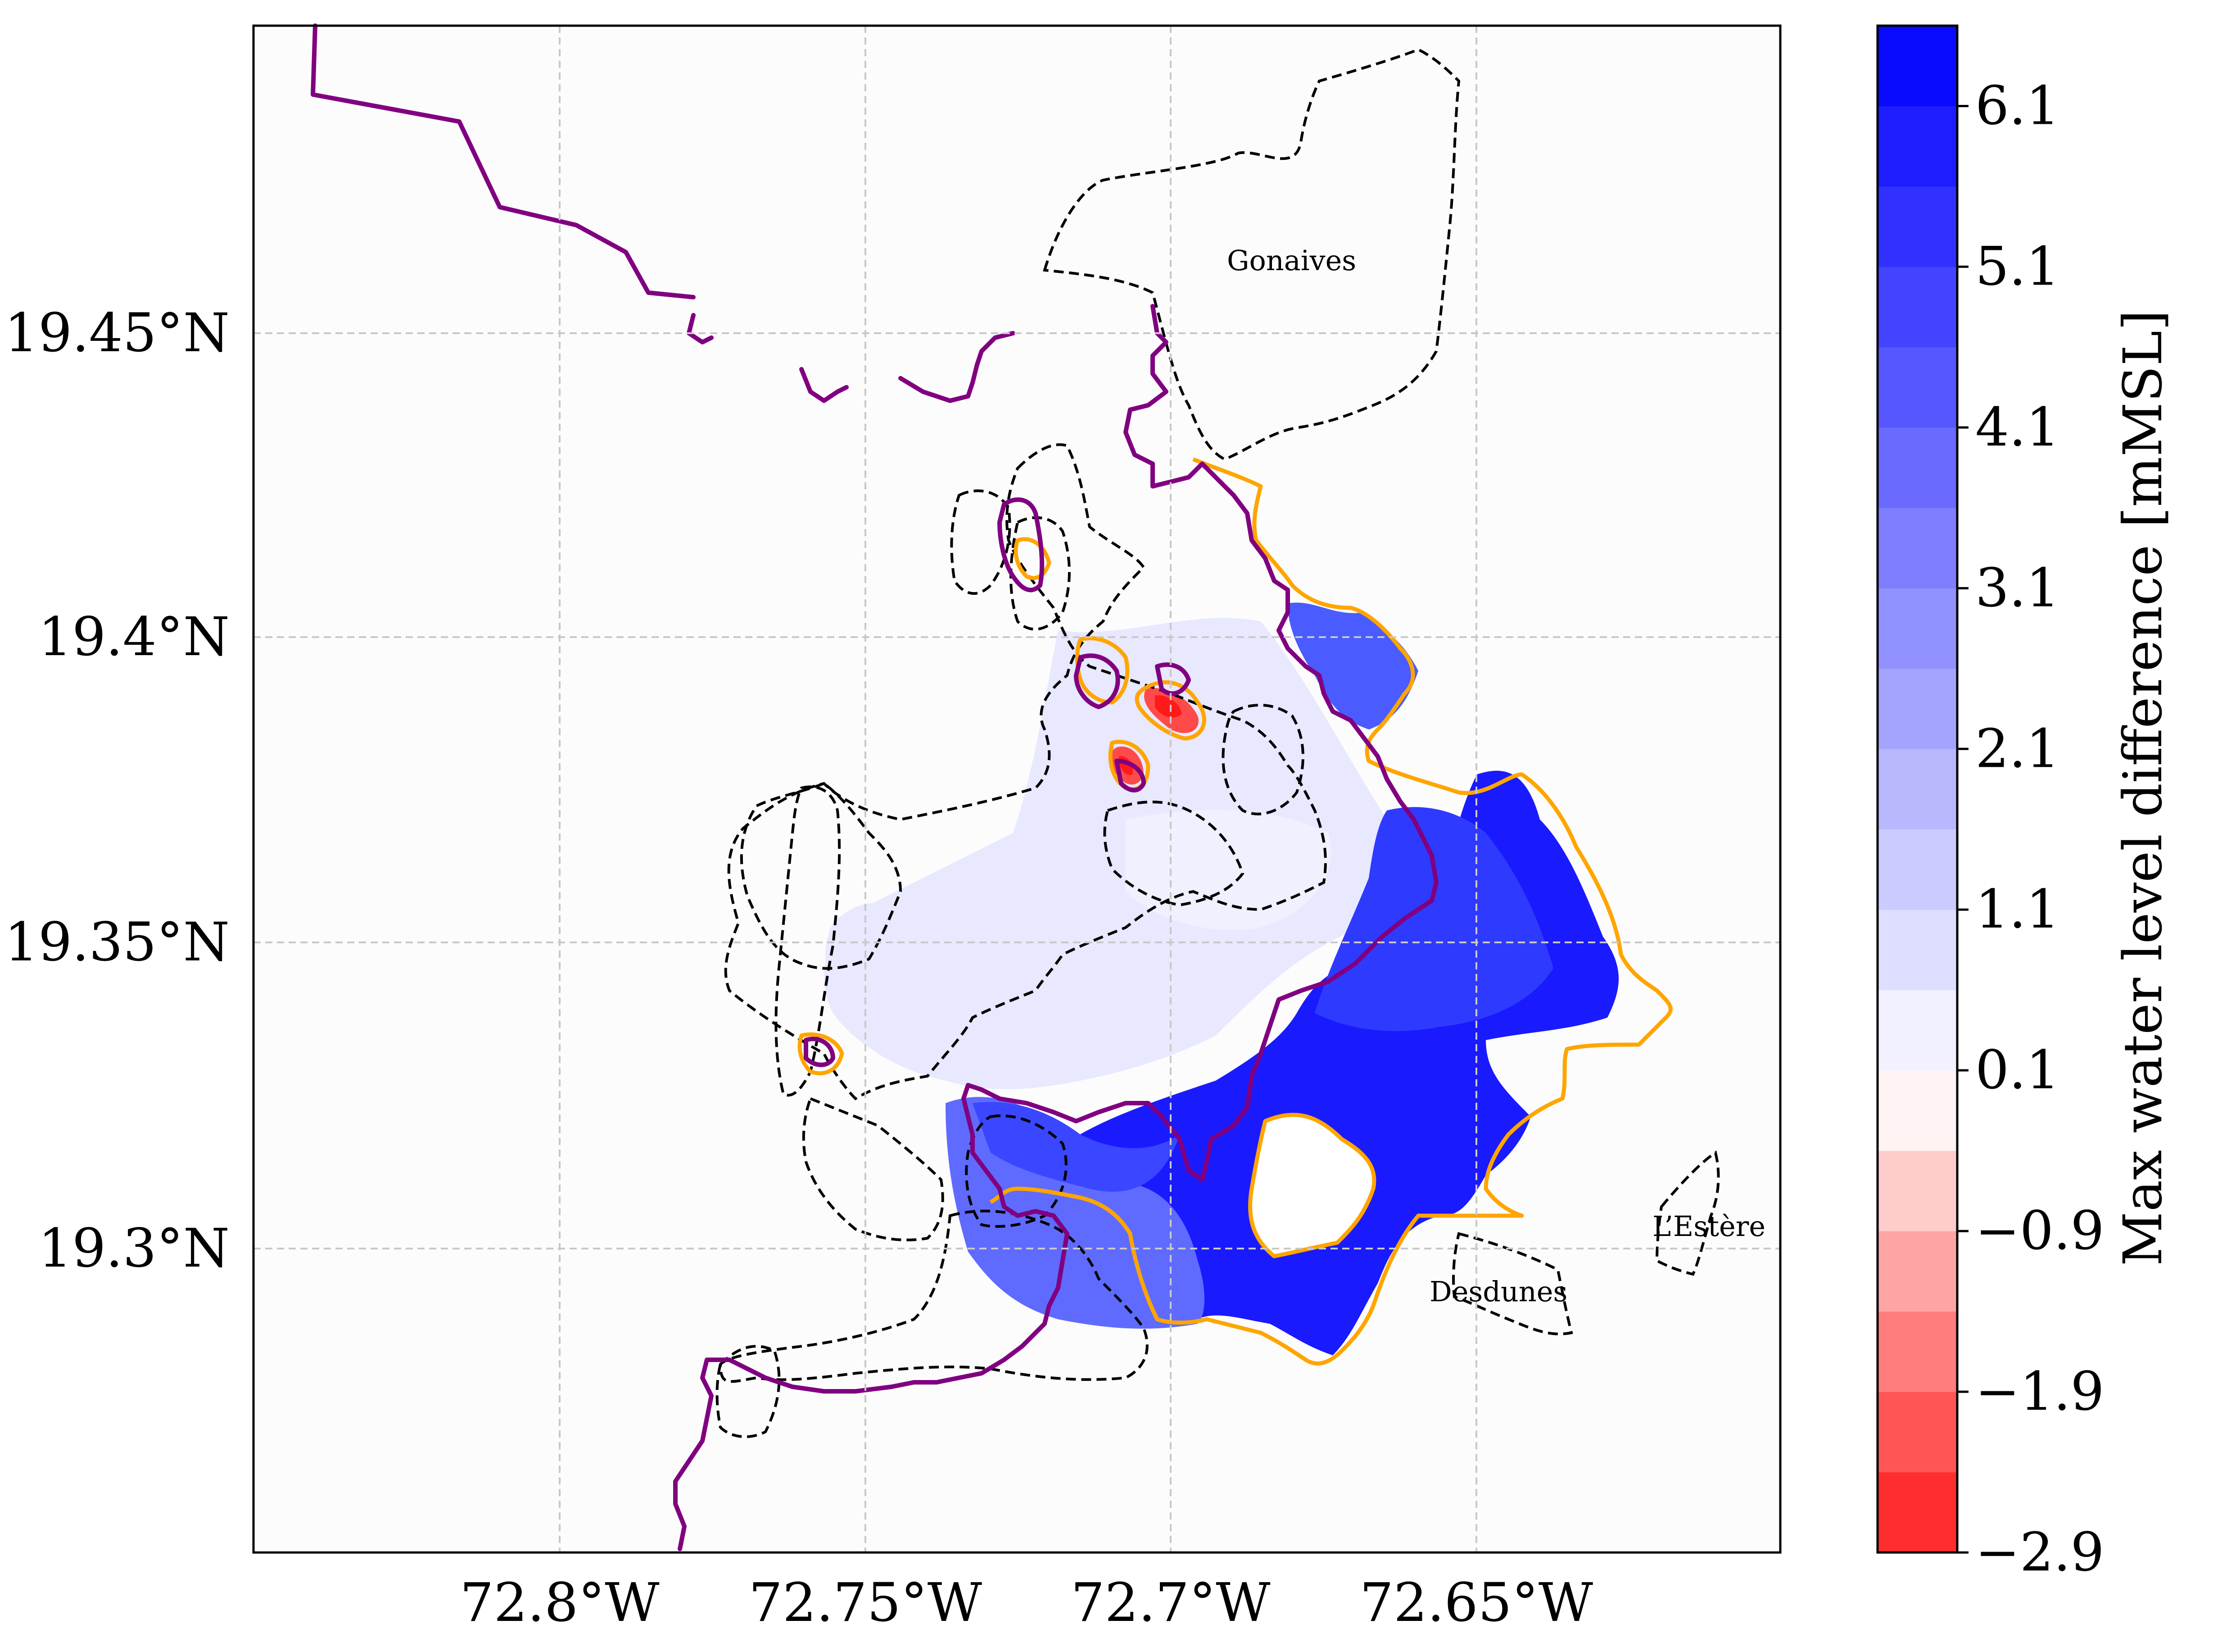 The image size is (2213, 1652). What do you see at coordinates (1026, 1603) in the screenshot?
I see `x-axis: 72.8°W 72.75°W 72.7°W 72.65°W` at bounding box center [1026, 1603].